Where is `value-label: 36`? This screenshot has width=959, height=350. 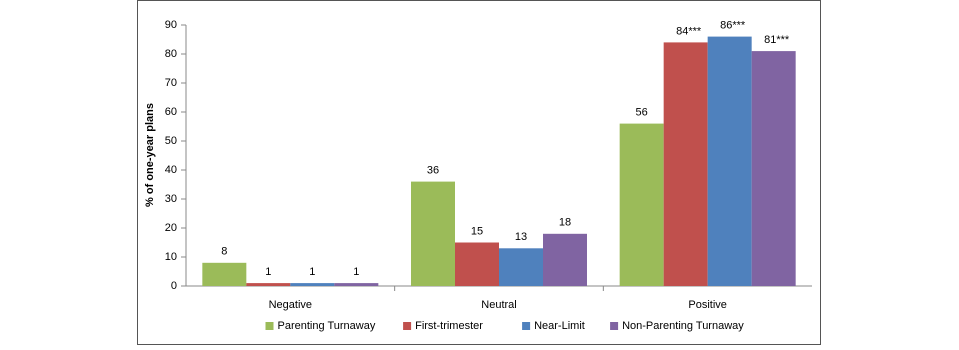 value-label: 36 is located at coordinates (433, 171).